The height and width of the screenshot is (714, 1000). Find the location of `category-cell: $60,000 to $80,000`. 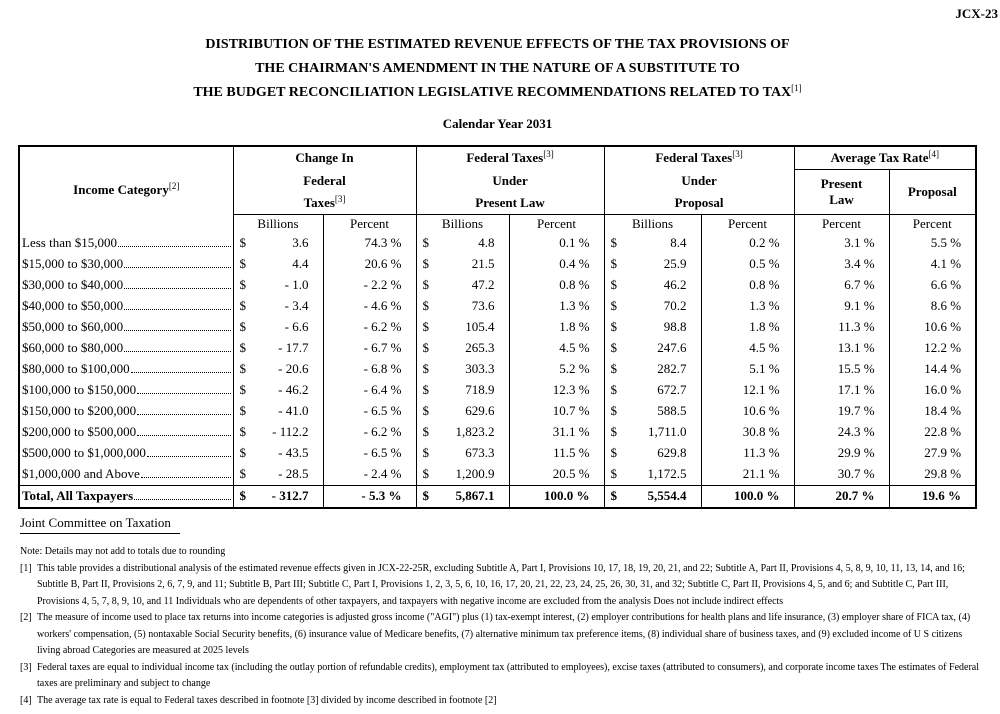

category-cell: $60,000 to $80,000 is located at coordinates (126, 348).